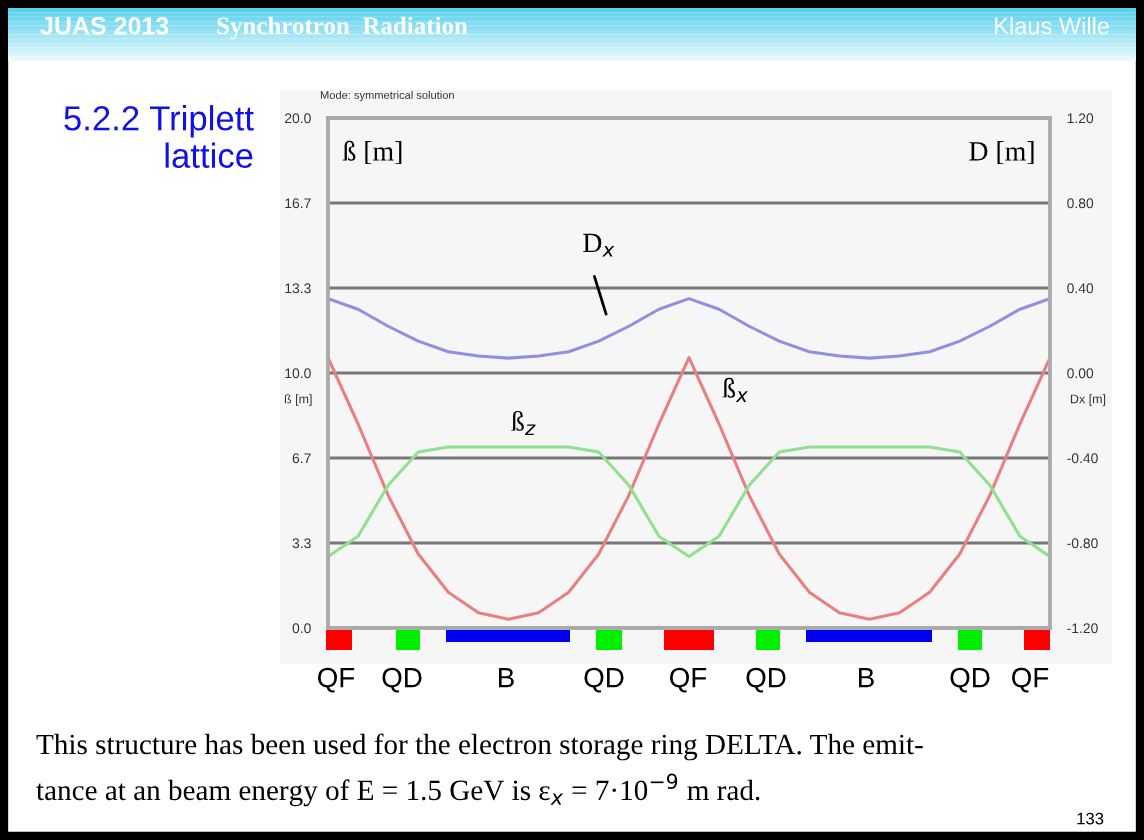  Describe the element at coordinates (1052, 26) in the screenshot. I see `text: Klaus Wille` at that location.